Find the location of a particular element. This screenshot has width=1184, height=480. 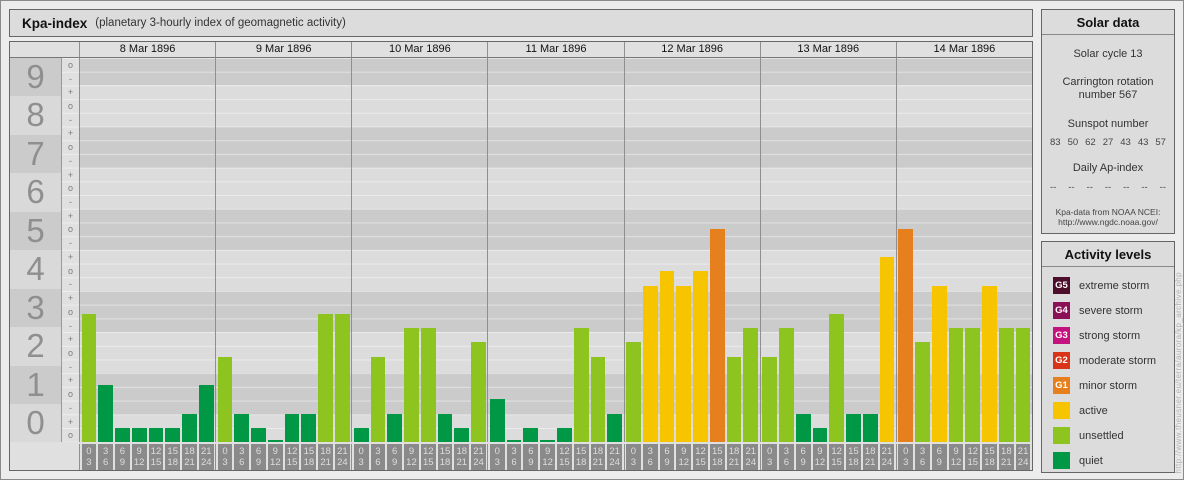

legend-item-label: extreme storm is located at coordinates (1114, 285).